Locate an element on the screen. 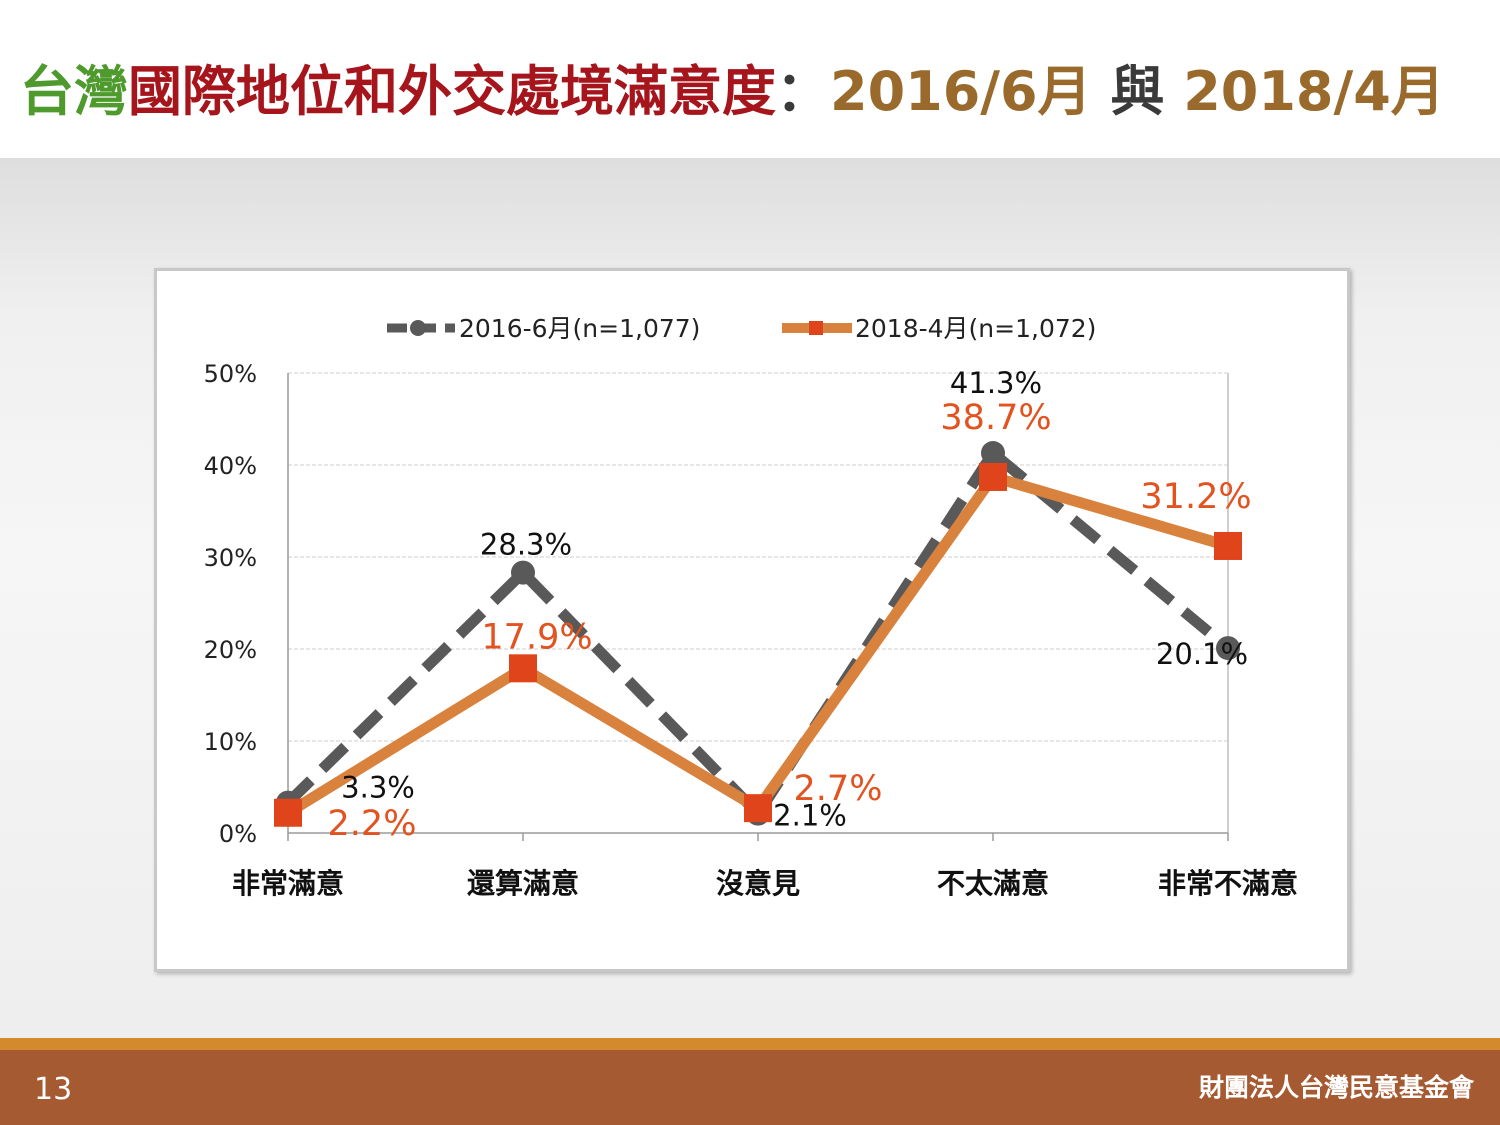 This screenshot has height=1125, width=1500. series-2018-data-label: 2.2% is located at coordinates (372, 824).